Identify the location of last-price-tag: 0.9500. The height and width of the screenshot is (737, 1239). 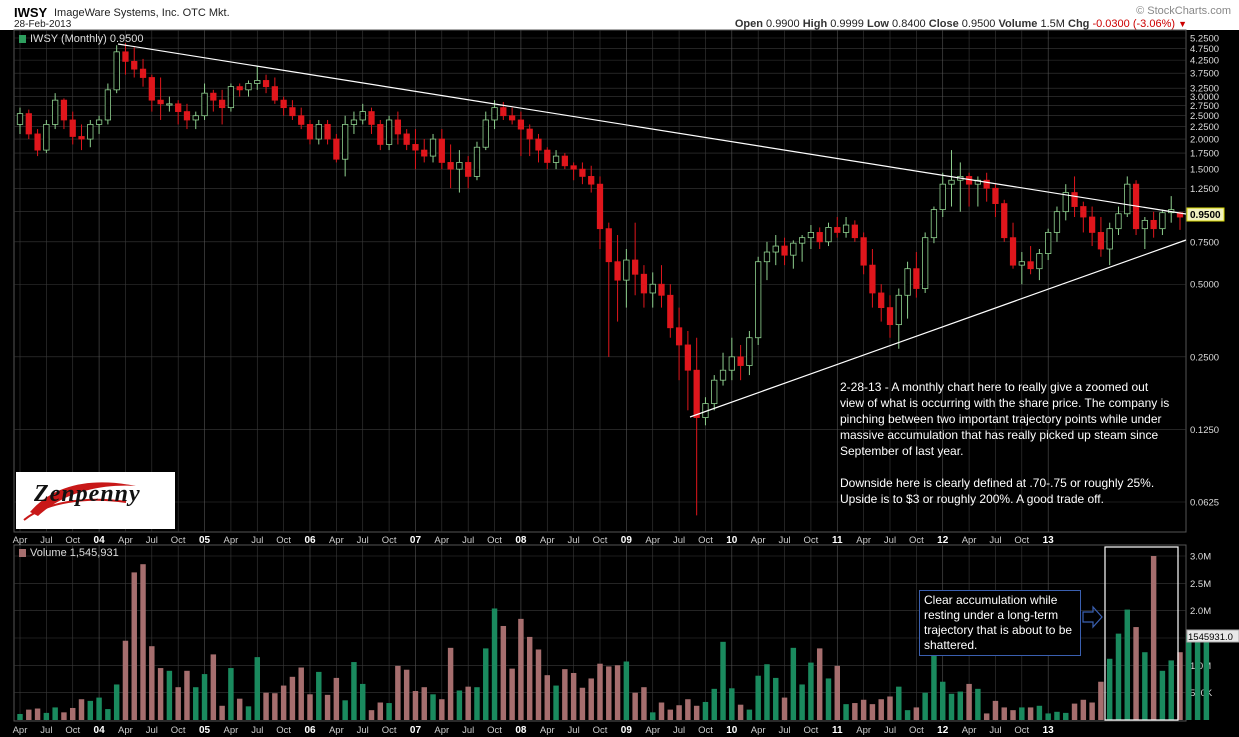
(1205, 214).